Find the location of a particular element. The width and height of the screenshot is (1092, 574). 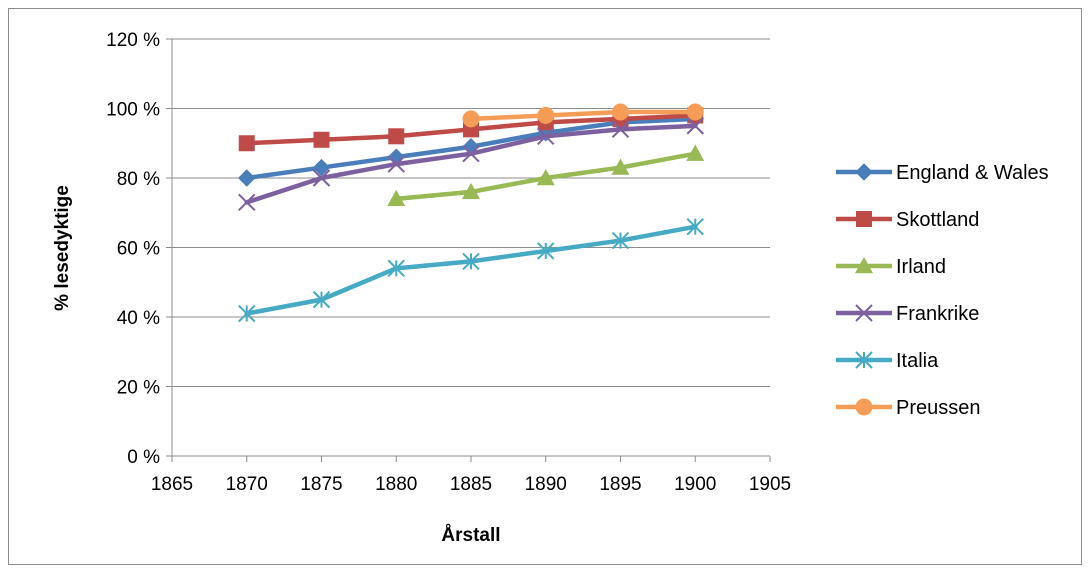

legend-item-italia: Italia is located at coordinates (887, 361).